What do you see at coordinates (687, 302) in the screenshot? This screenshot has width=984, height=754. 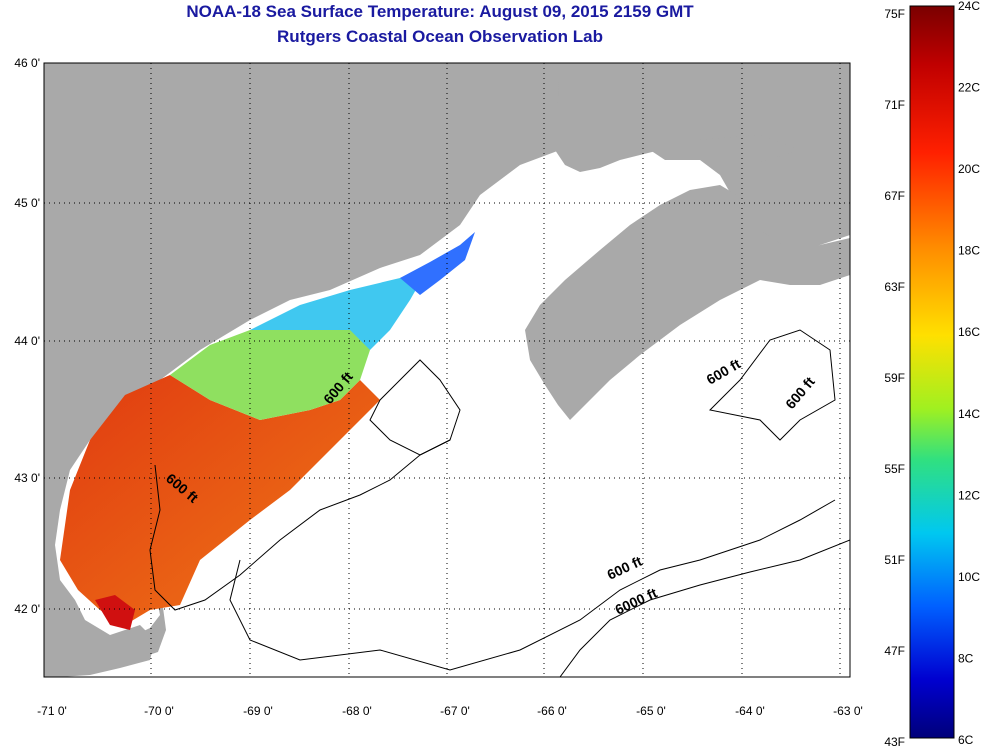 I see `land-nova-scotia` at bounding box center [687, 302].